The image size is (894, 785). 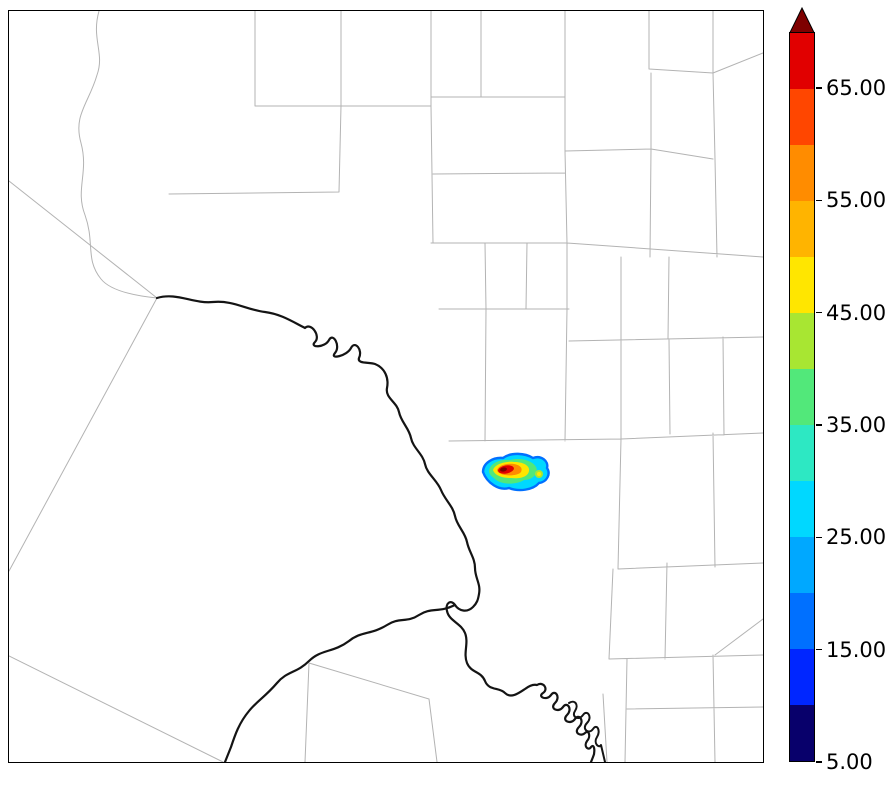 What do you see at coordinates (849, 762) in the screenshot?
I see `colorbar-tick-label: 5.00` at bounding box center [849, 762].